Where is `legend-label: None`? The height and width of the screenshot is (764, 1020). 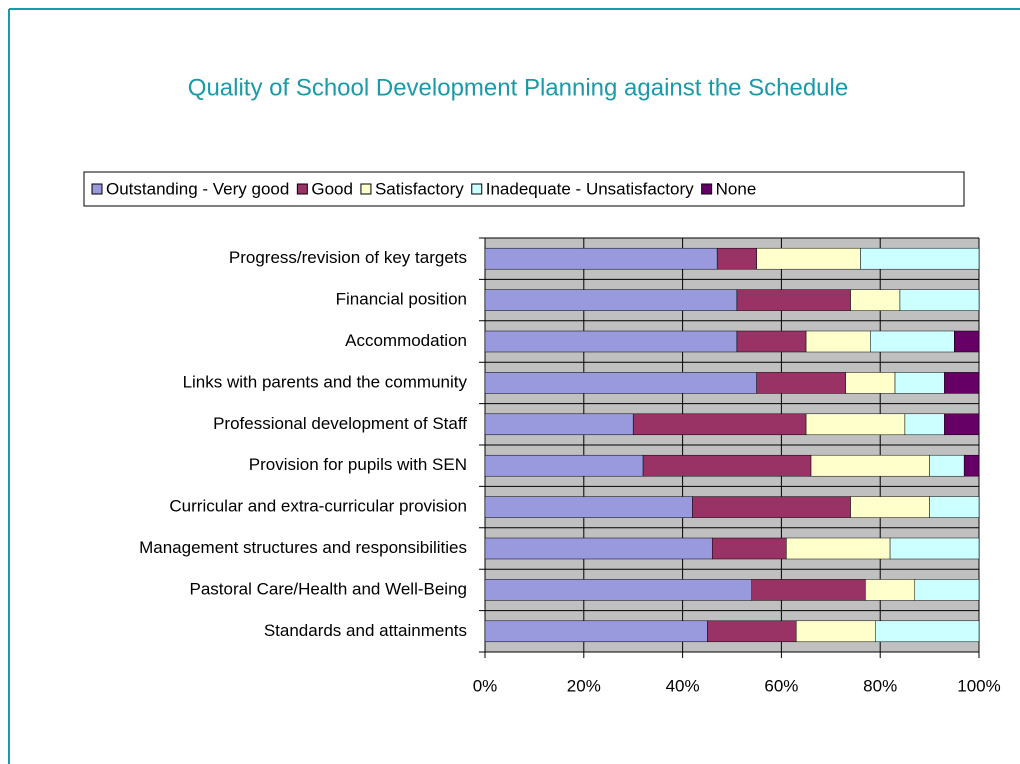
legend-label: None is located at coordinates (736, 188).